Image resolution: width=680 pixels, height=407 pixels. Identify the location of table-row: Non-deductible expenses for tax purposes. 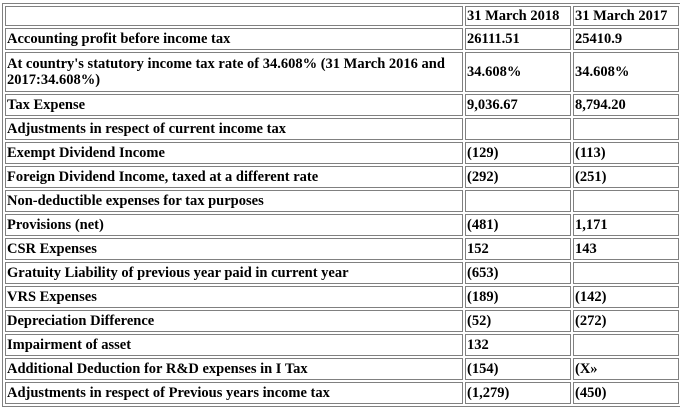
(342, 201).